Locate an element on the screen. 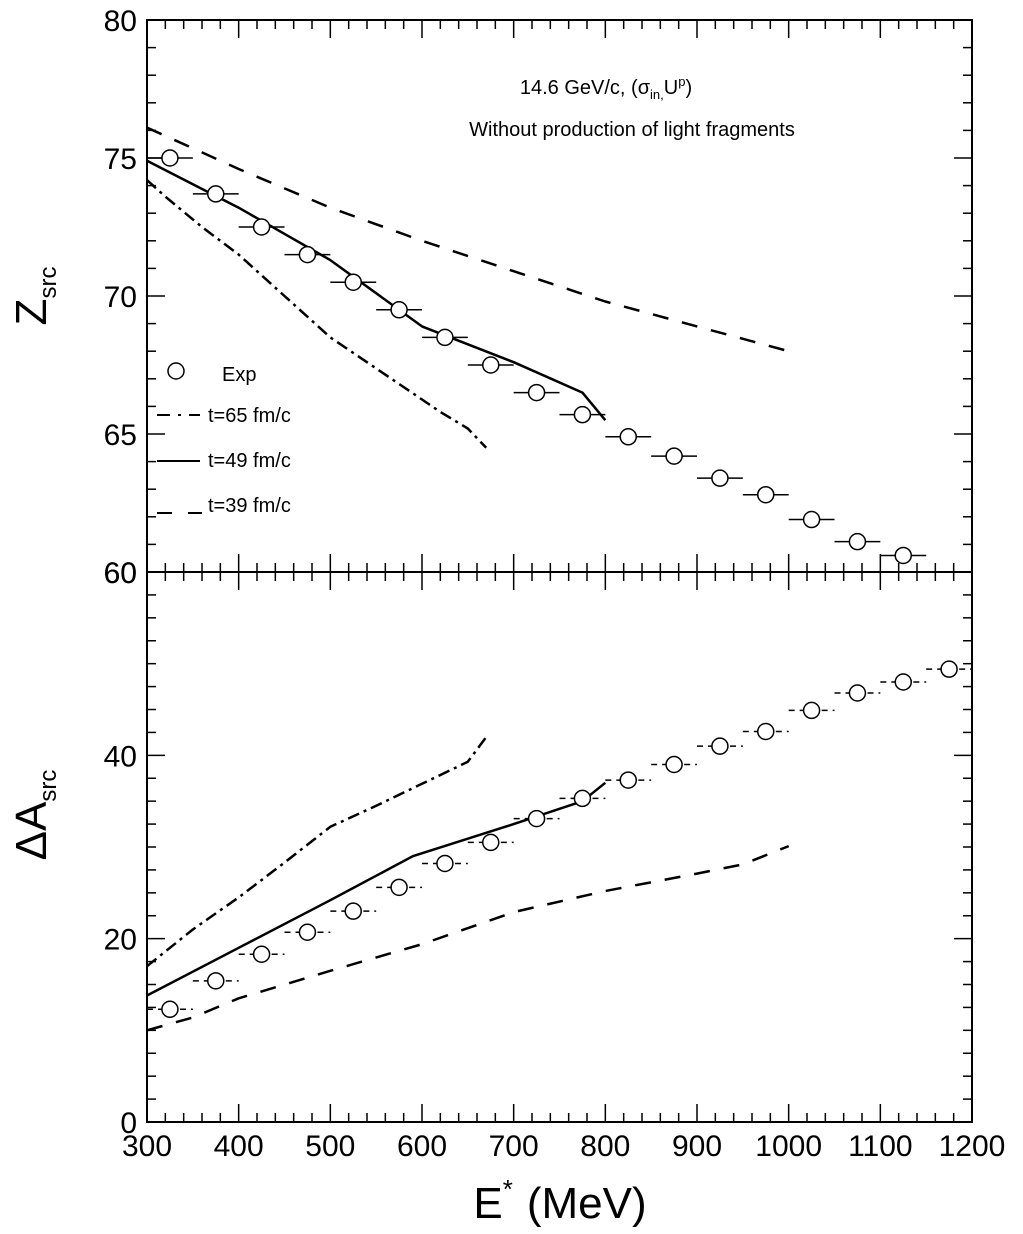 The width and height of the screenshot is (1023, 1234). svg-text: Zsrc is located at coordinates (34, 296).